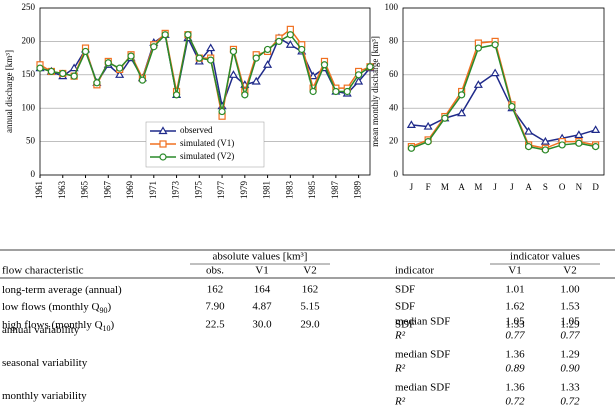 The width and height of the screenshot is (615, 408). Describe the element at coordinates (262, 325) in the screenshot. I see `cell: 30.0` at that location.